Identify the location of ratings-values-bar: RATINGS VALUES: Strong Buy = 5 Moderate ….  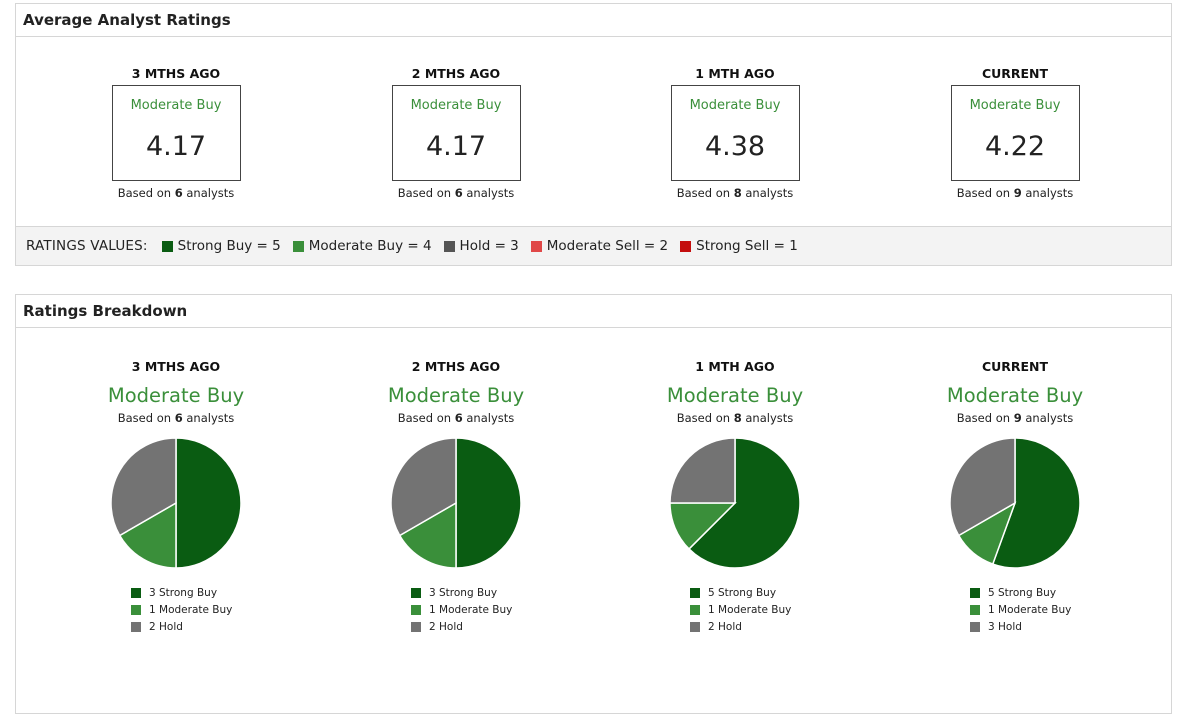
(593, 245).